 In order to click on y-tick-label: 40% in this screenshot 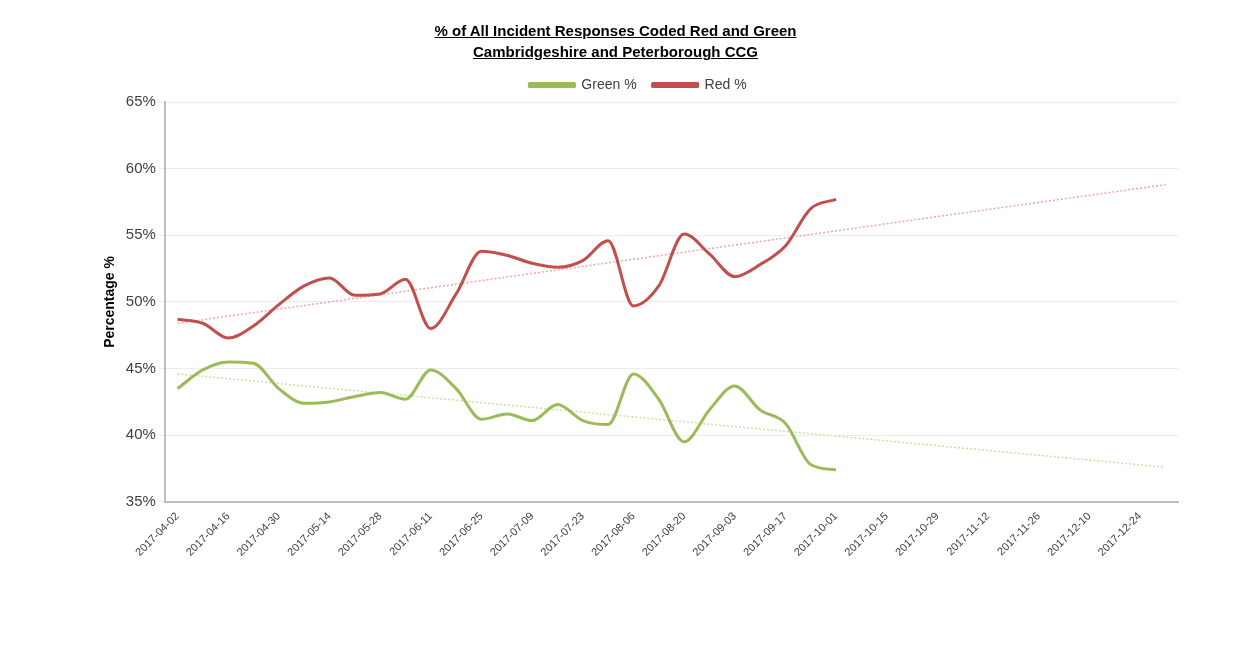, I will do `click(140, 434)`.